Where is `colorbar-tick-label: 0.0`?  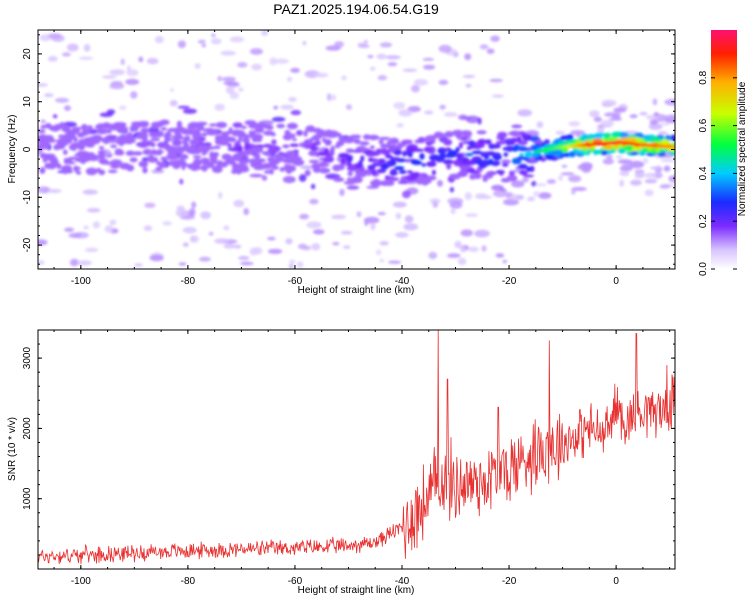 colorbar-tick-label: 0.0 is located at coordinates (703, 269).